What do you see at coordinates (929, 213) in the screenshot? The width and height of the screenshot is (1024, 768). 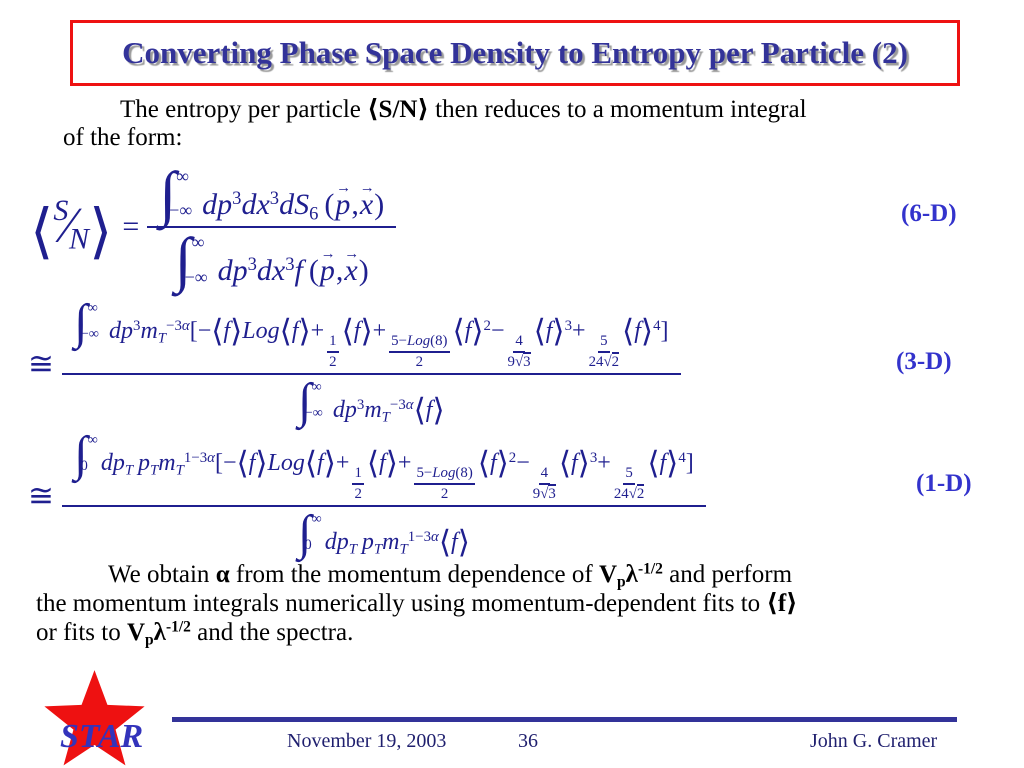 I see `equation-label-6d: (6-D)` at bounding box center [929, 213].